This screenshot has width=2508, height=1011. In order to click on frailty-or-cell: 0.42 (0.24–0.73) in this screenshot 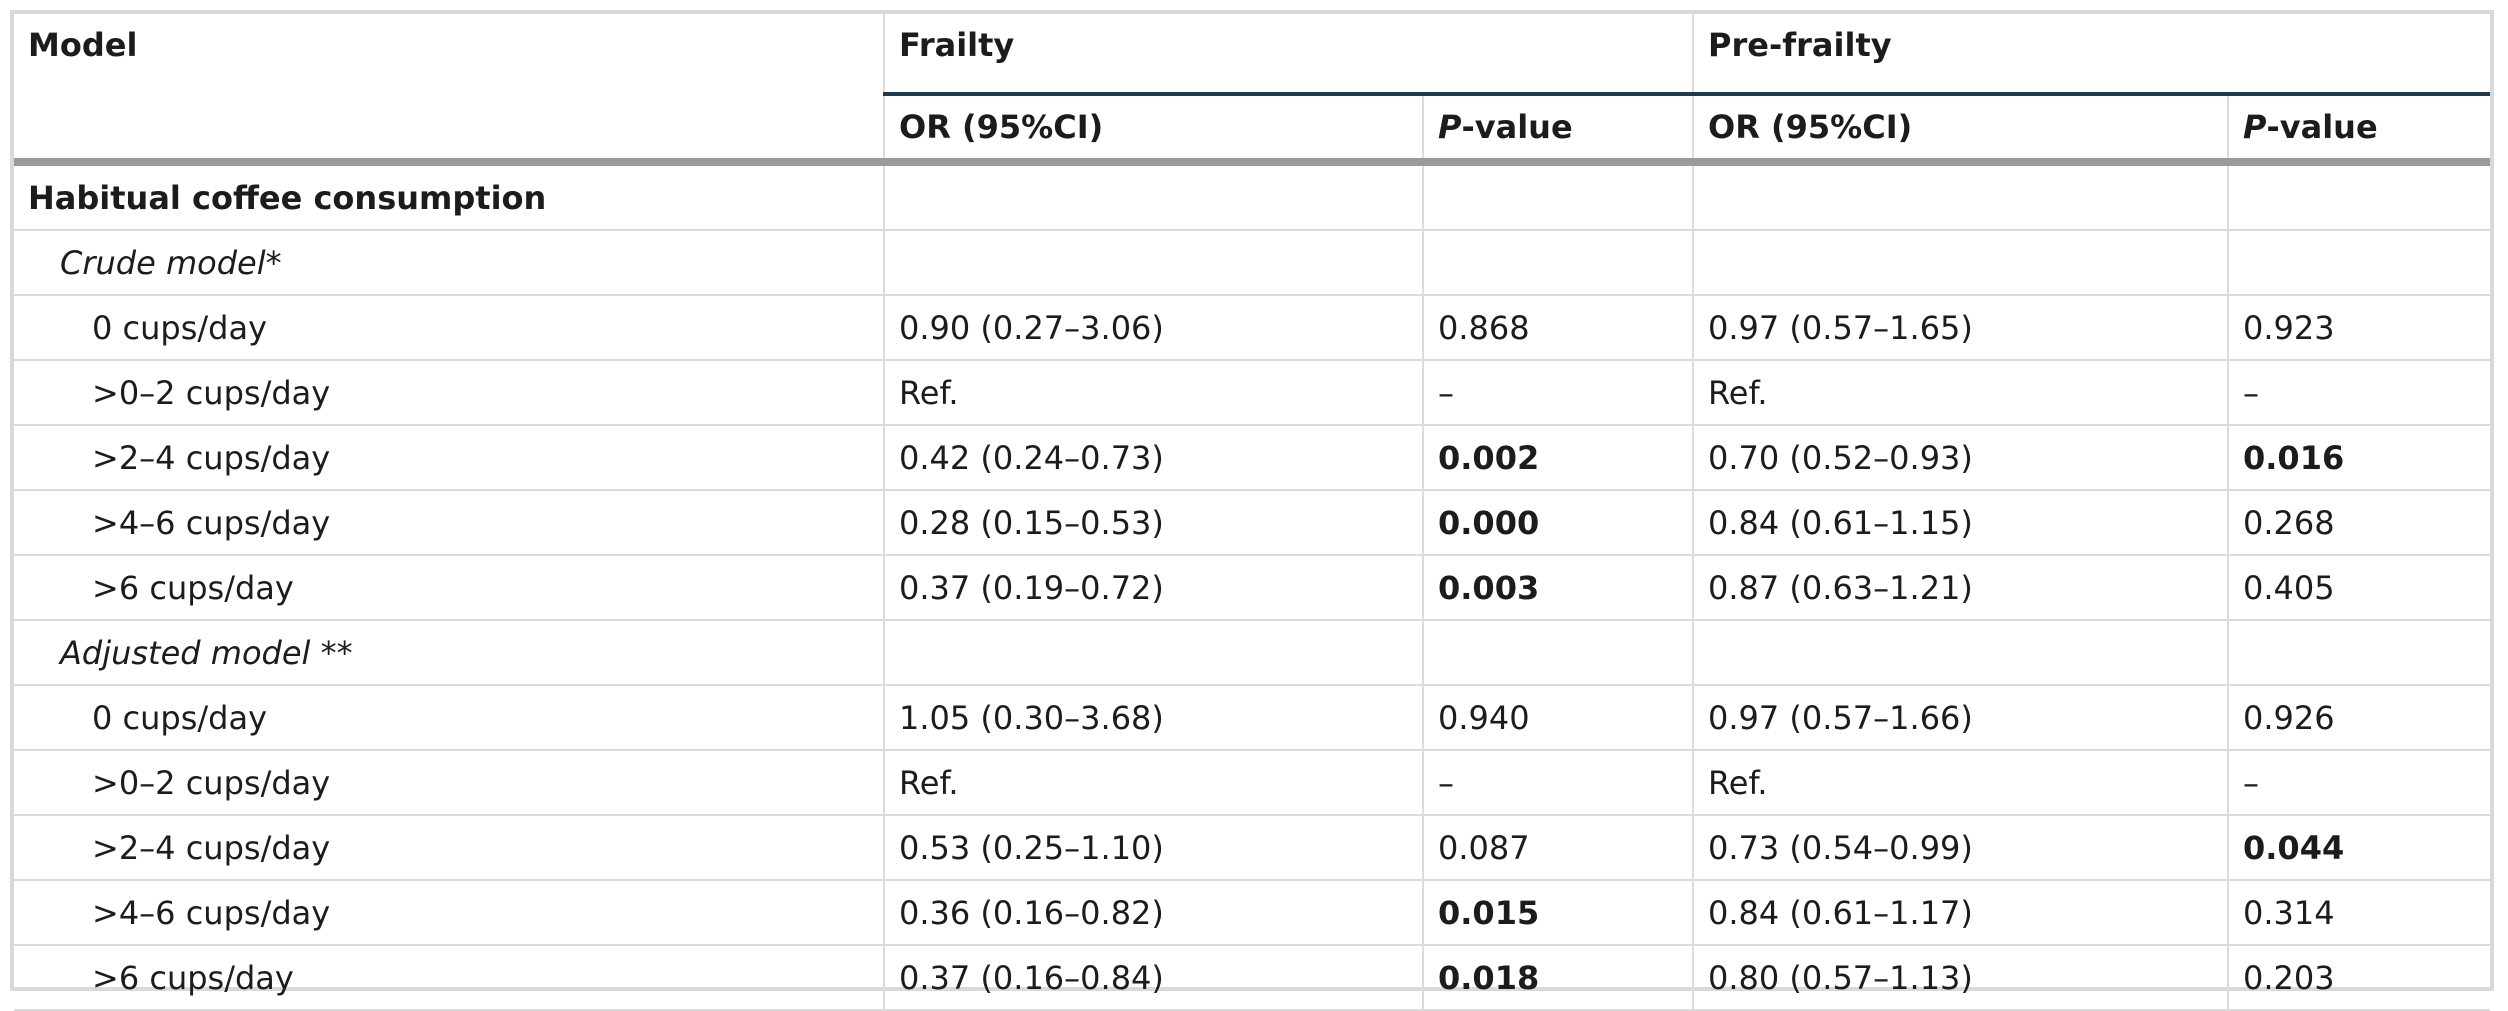, I will do `click(1154, 458)`.